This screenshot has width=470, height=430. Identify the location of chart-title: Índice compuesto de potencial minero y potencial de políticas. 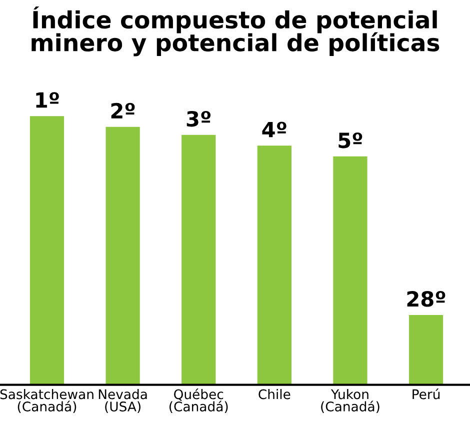
(236, 31).